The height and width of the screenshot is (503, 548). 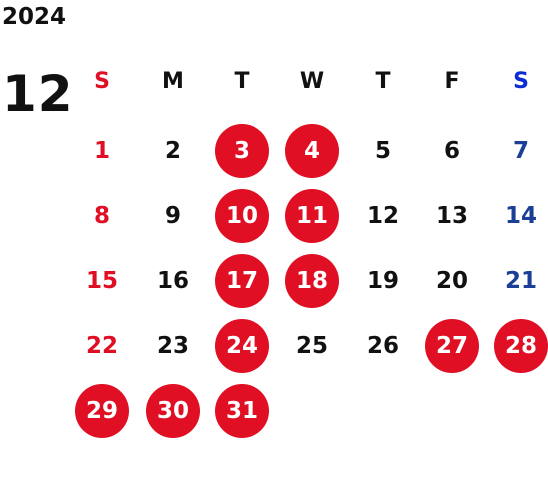 What do you see at coordinates (521, 346) in the screenshot?
I see `day-28: 28` at bounding box center [521, 346].